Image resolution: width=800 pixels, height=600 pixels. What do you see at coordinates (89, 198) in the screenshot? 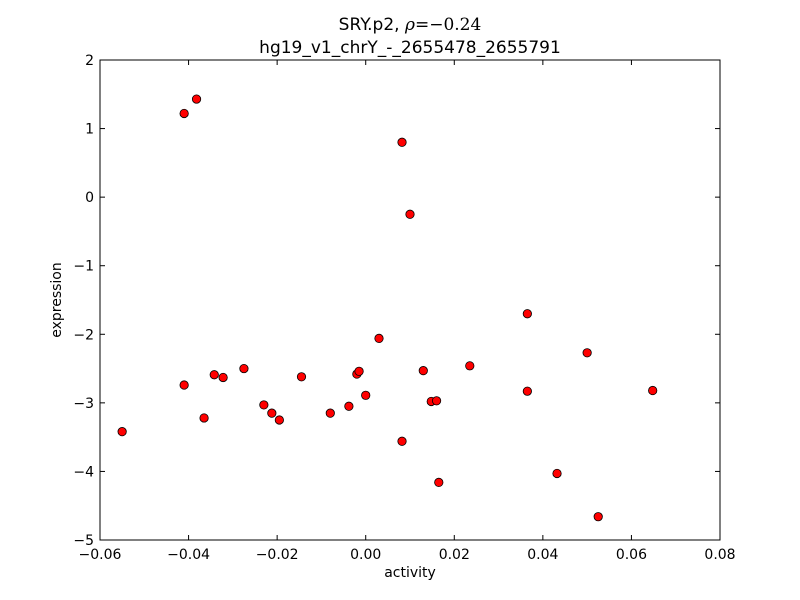
I see `y-tick-label: 0` at bounding box center [89, 198].